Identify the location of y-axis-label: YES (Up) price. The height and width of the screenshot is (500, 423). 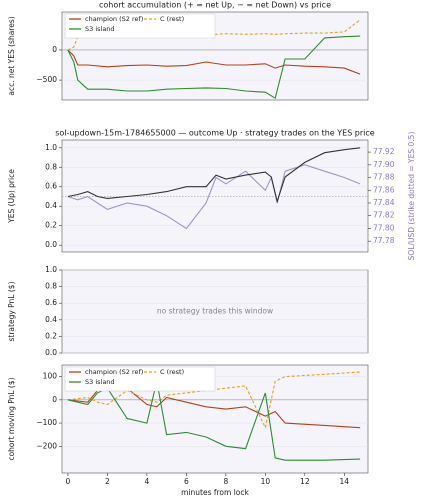
(11, 196).